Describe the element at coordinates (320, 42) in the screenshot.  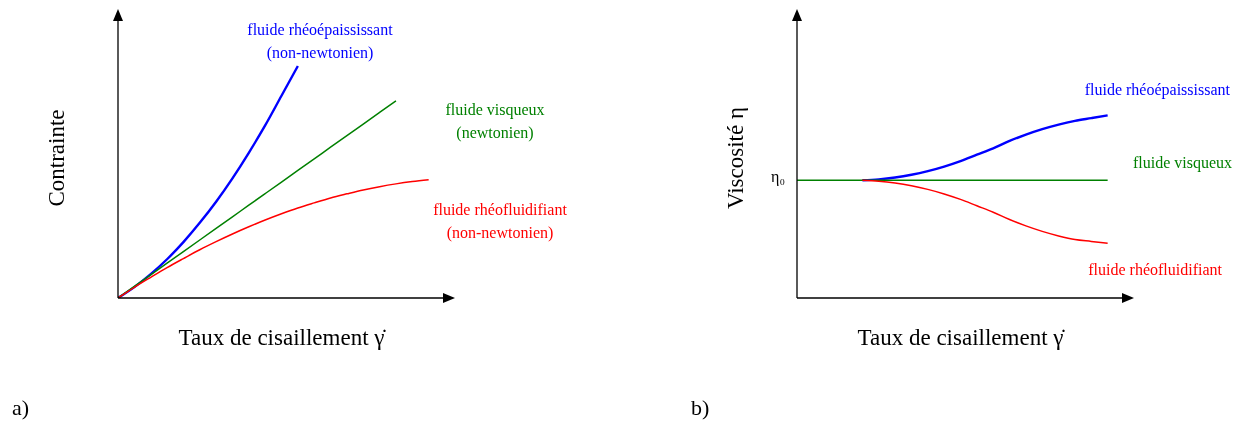
I see `text: fluide rhéoépaississant (non-newtonien)` at that location.